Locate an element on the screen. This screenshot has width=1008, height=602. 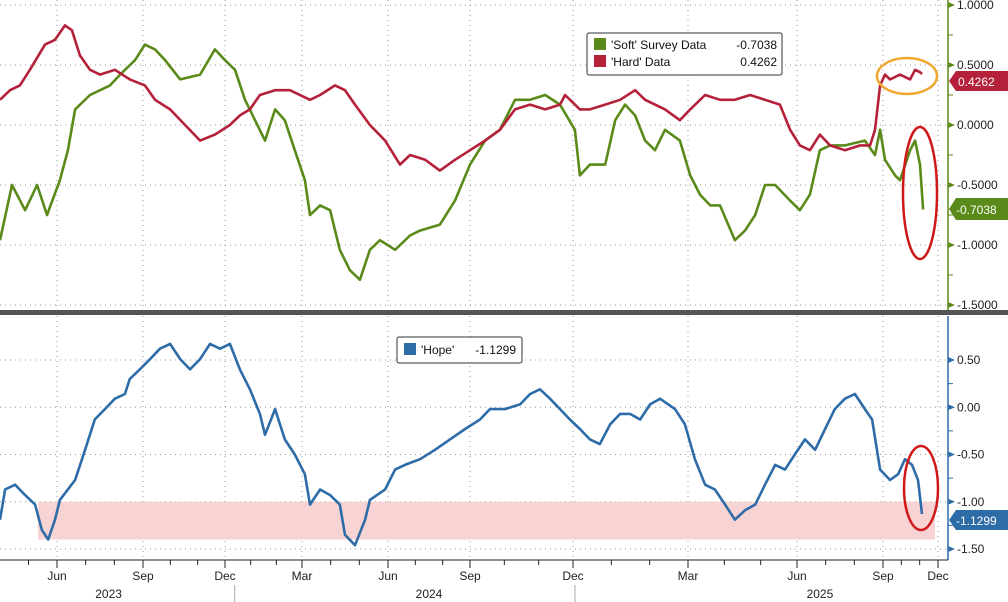
y-tick-label: -1.00 is located at coordinates (971, 502).